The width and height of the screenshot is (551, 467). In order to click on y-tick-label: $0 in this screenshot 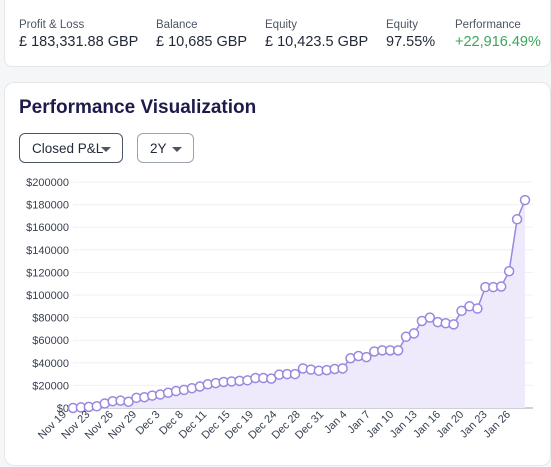, I will do `click(63, 409)`.